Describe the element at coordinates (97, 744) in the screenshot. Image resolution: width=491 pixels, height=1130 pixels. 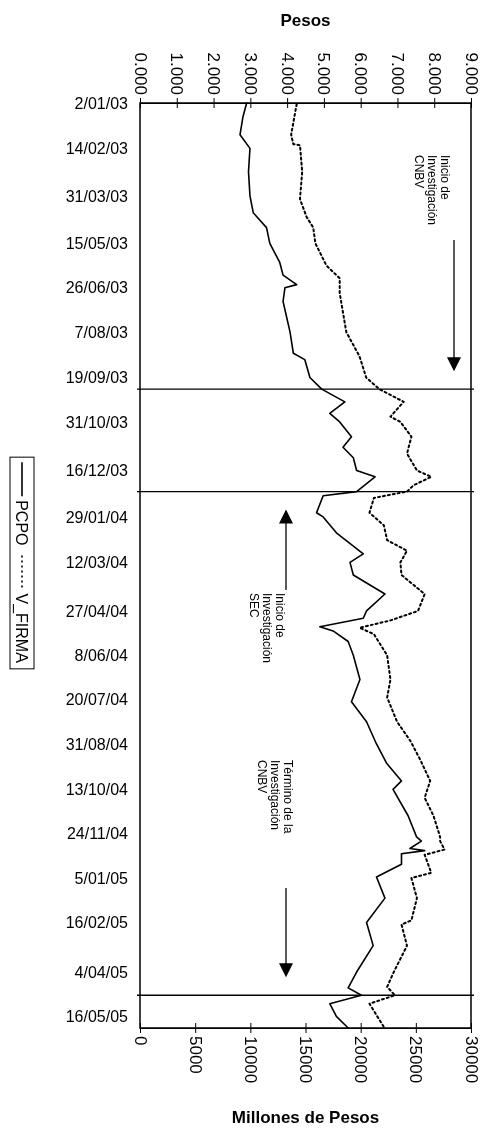
I see `y-tick-label: 31/08/04` at that location.